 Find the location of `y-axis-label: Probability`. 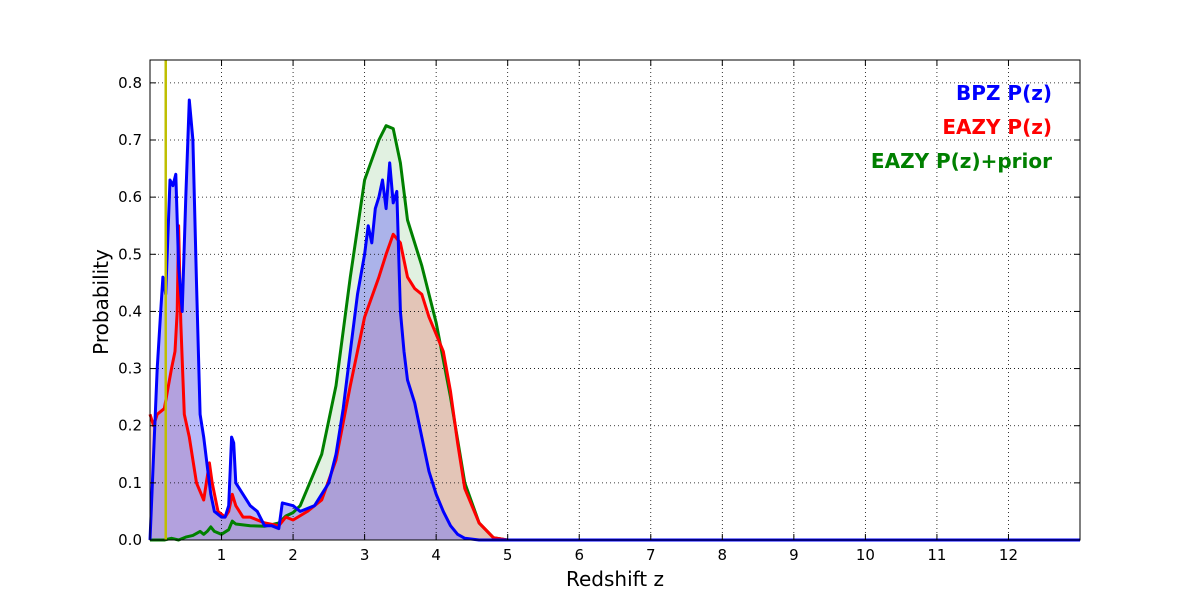

y-axis-label: Probability is located at coordinates (101, 302).